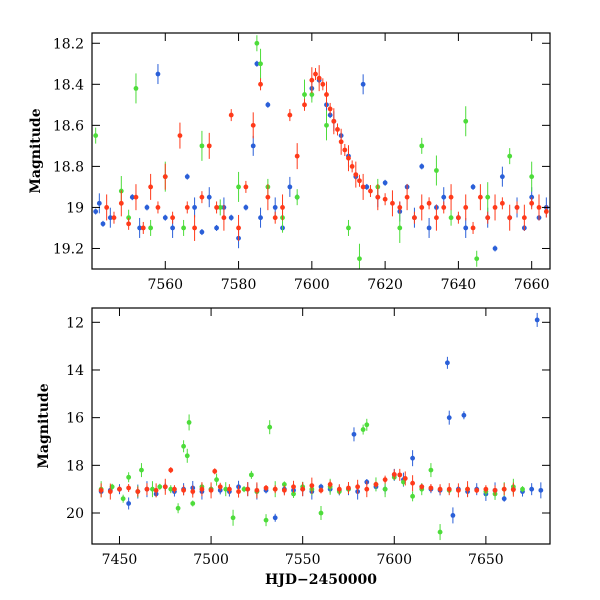 The height and width of the screenshot is (600, 600). Describe the element at coordinates (68, 85) in the screenshot. I see `top-y-tick-label: 18.4` at that location.